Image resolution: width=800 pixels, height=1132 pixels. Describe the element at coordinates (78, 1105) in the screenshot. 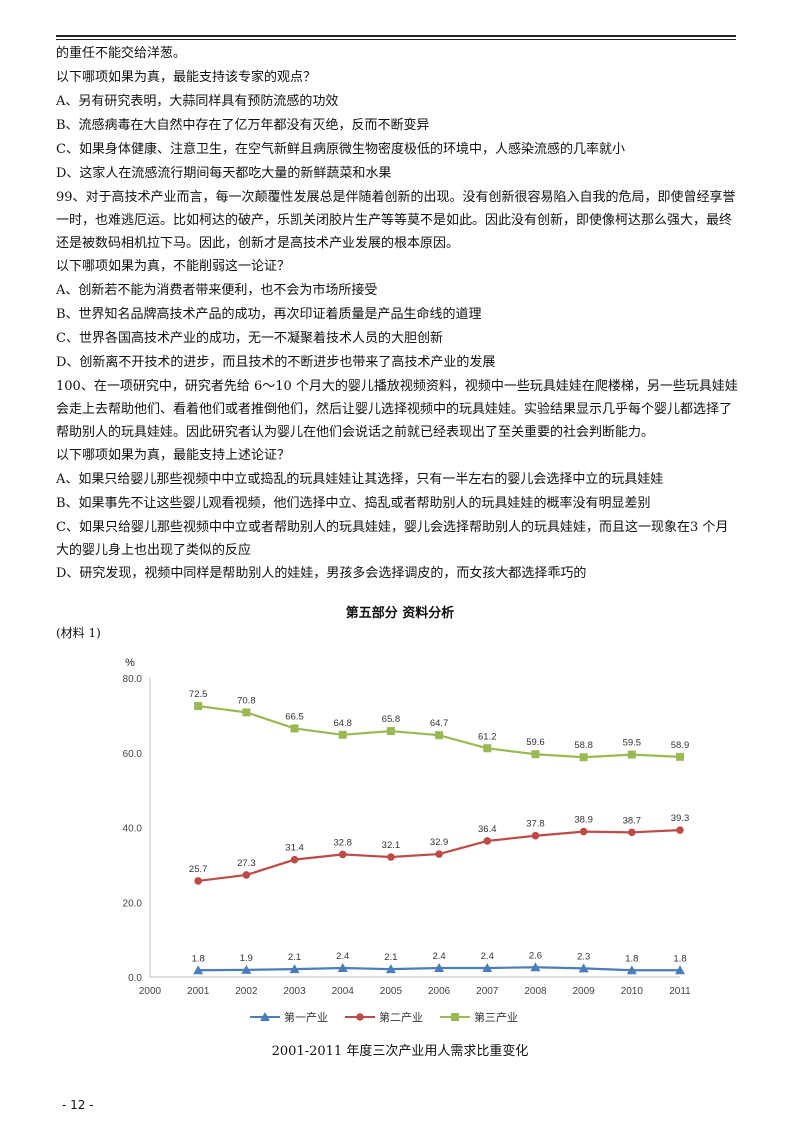

I see `page-number: - 12 -` at that location.